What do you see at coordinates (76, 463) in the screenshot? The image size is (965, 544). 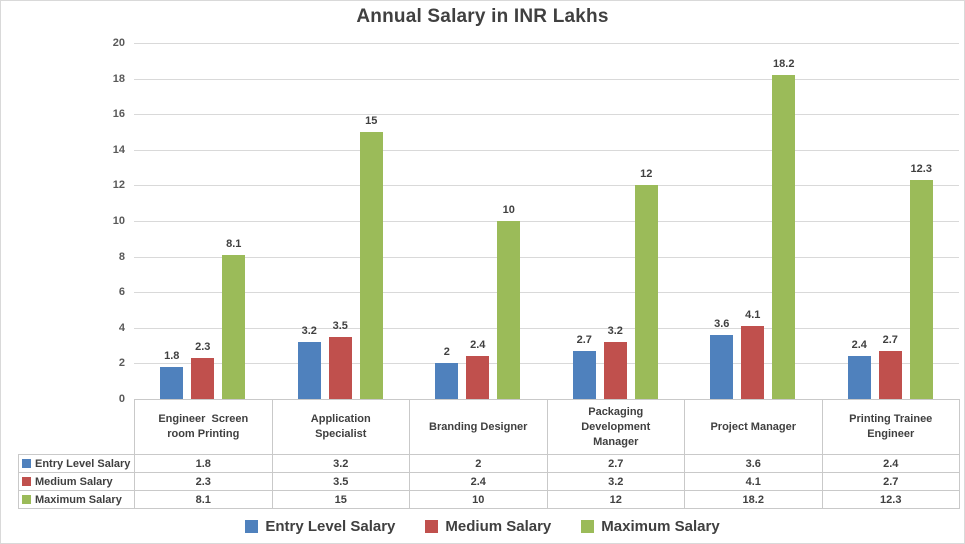 I see `table-row-header: Entry Level Salary` at bounding box center [76, 463].